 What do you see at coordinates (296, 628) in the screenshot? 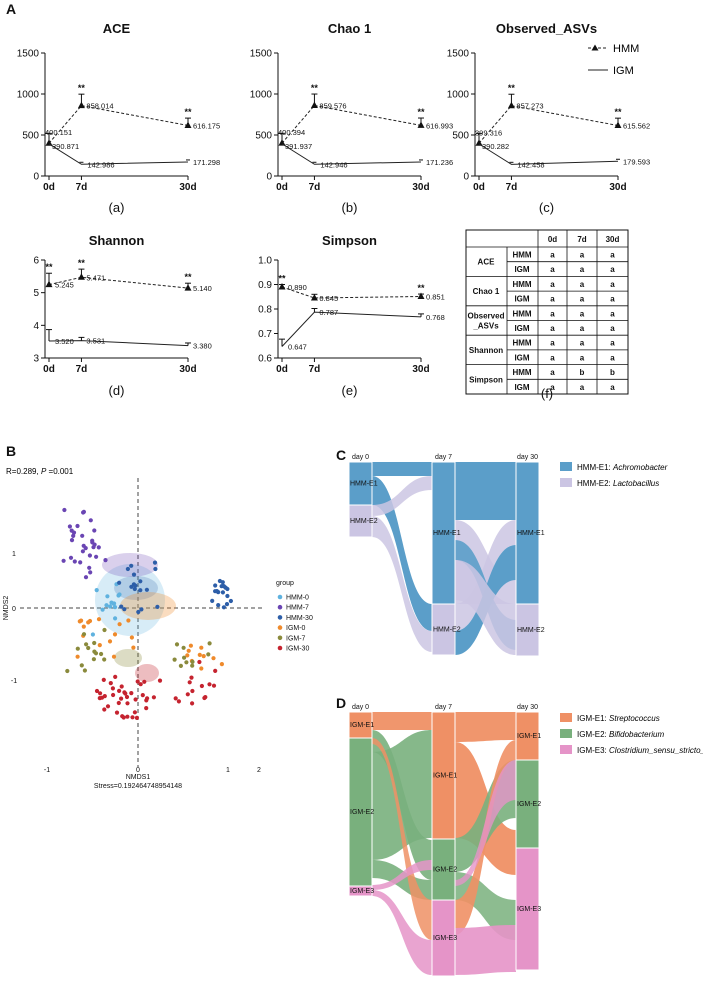
I see `nmds-legend-label: IGM-0` at bounding box center [296, 628].